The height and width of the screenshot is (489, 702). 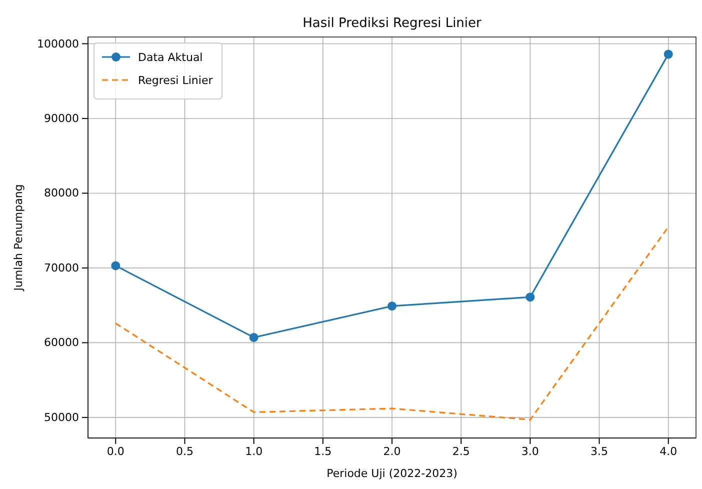 I want to click on y-tick-label: 60000, so click(x=61, y=343).